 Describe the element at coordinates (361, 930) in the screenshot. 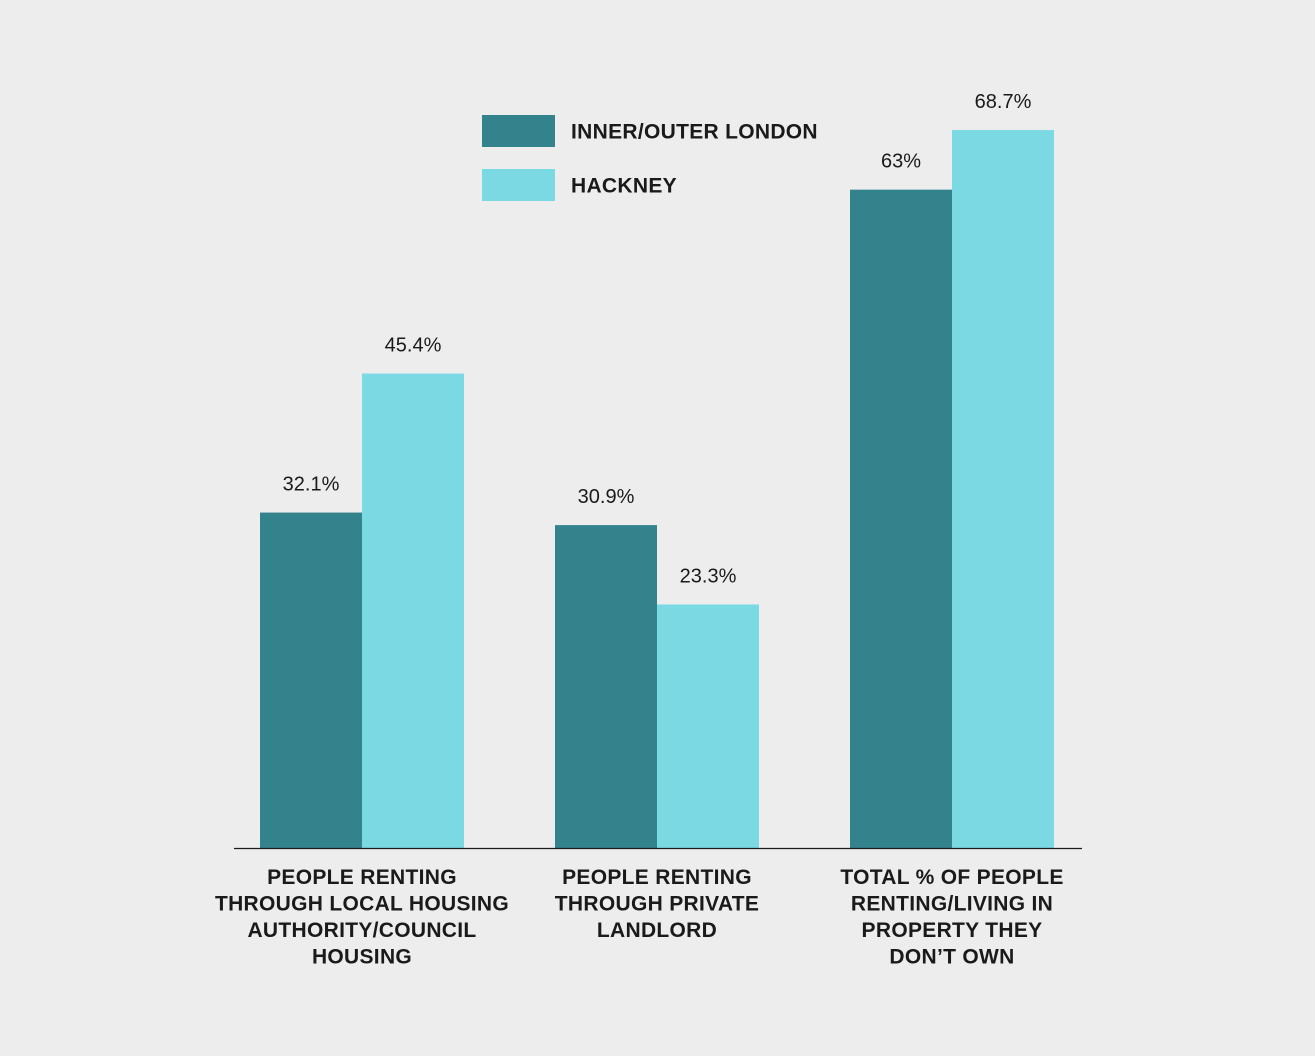

I see `category-label-line: AUTHORITY/COUNCIL` at that location.